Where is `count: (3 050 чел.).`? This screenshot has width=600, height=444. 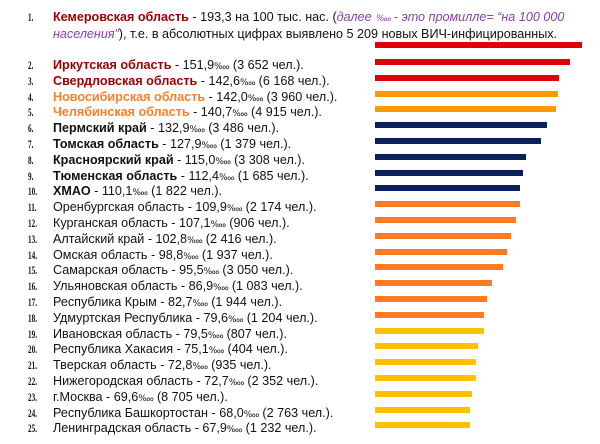 count: (3 050 чел.). is located at coordinates (256, 270).